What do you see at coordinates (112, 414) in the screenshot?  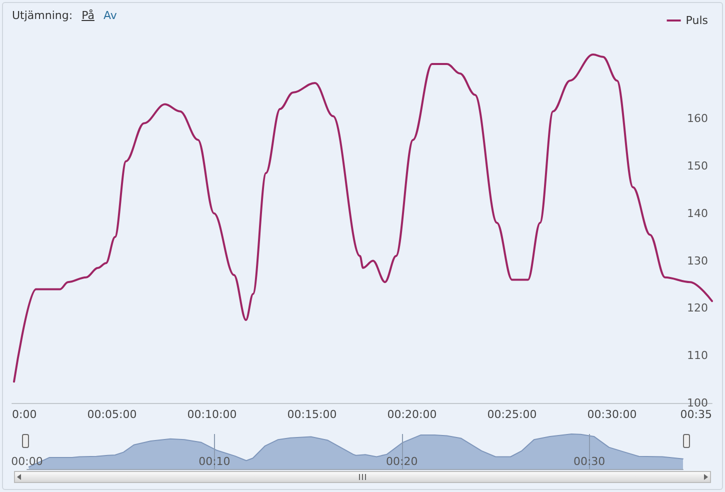 I see `x-tick-label: 00:05:00` at bounding box center [112, 414].